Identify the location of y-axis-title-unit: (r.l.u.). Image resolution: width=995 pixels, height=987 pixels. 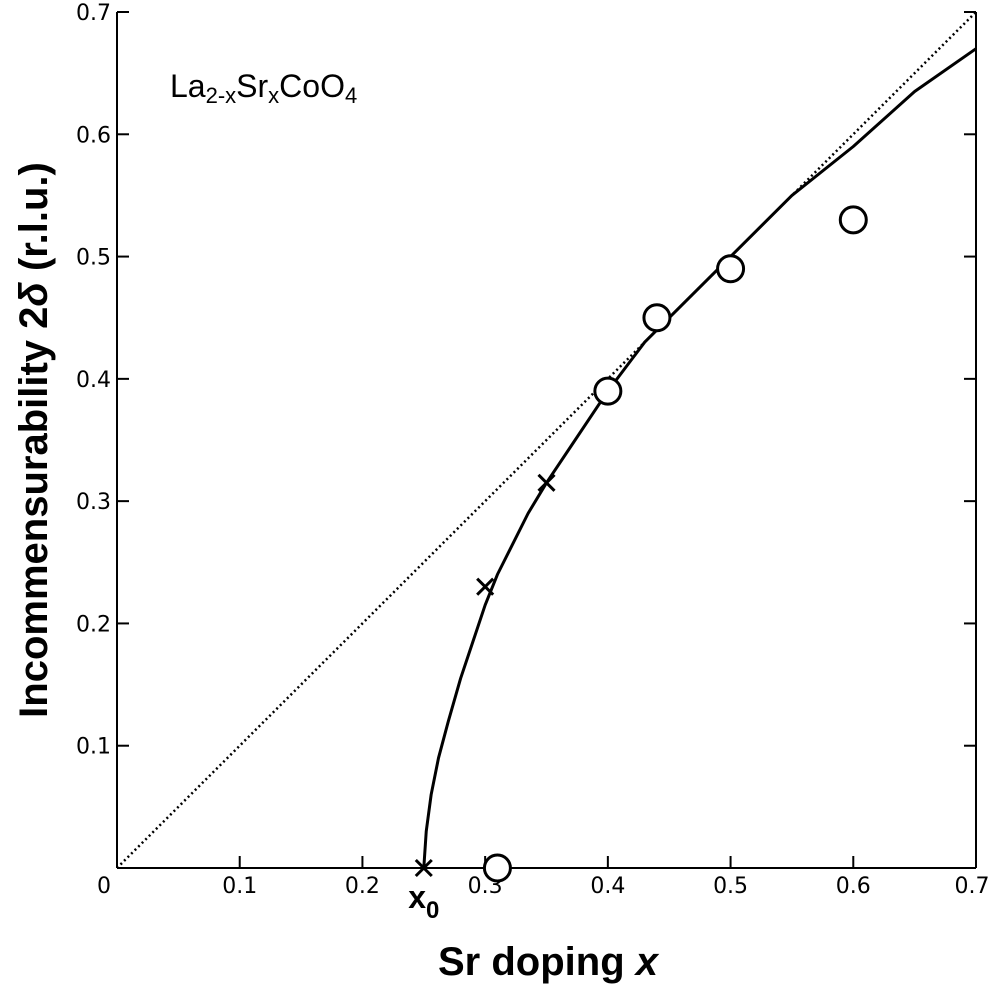
(34, 222).